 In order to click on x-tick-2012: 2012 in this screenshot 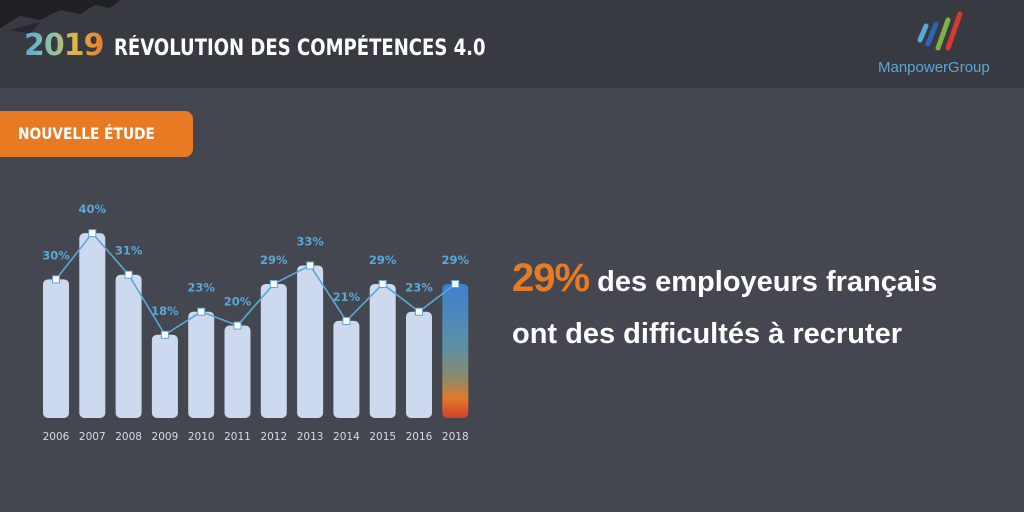, I will do `click(273, 437)`.